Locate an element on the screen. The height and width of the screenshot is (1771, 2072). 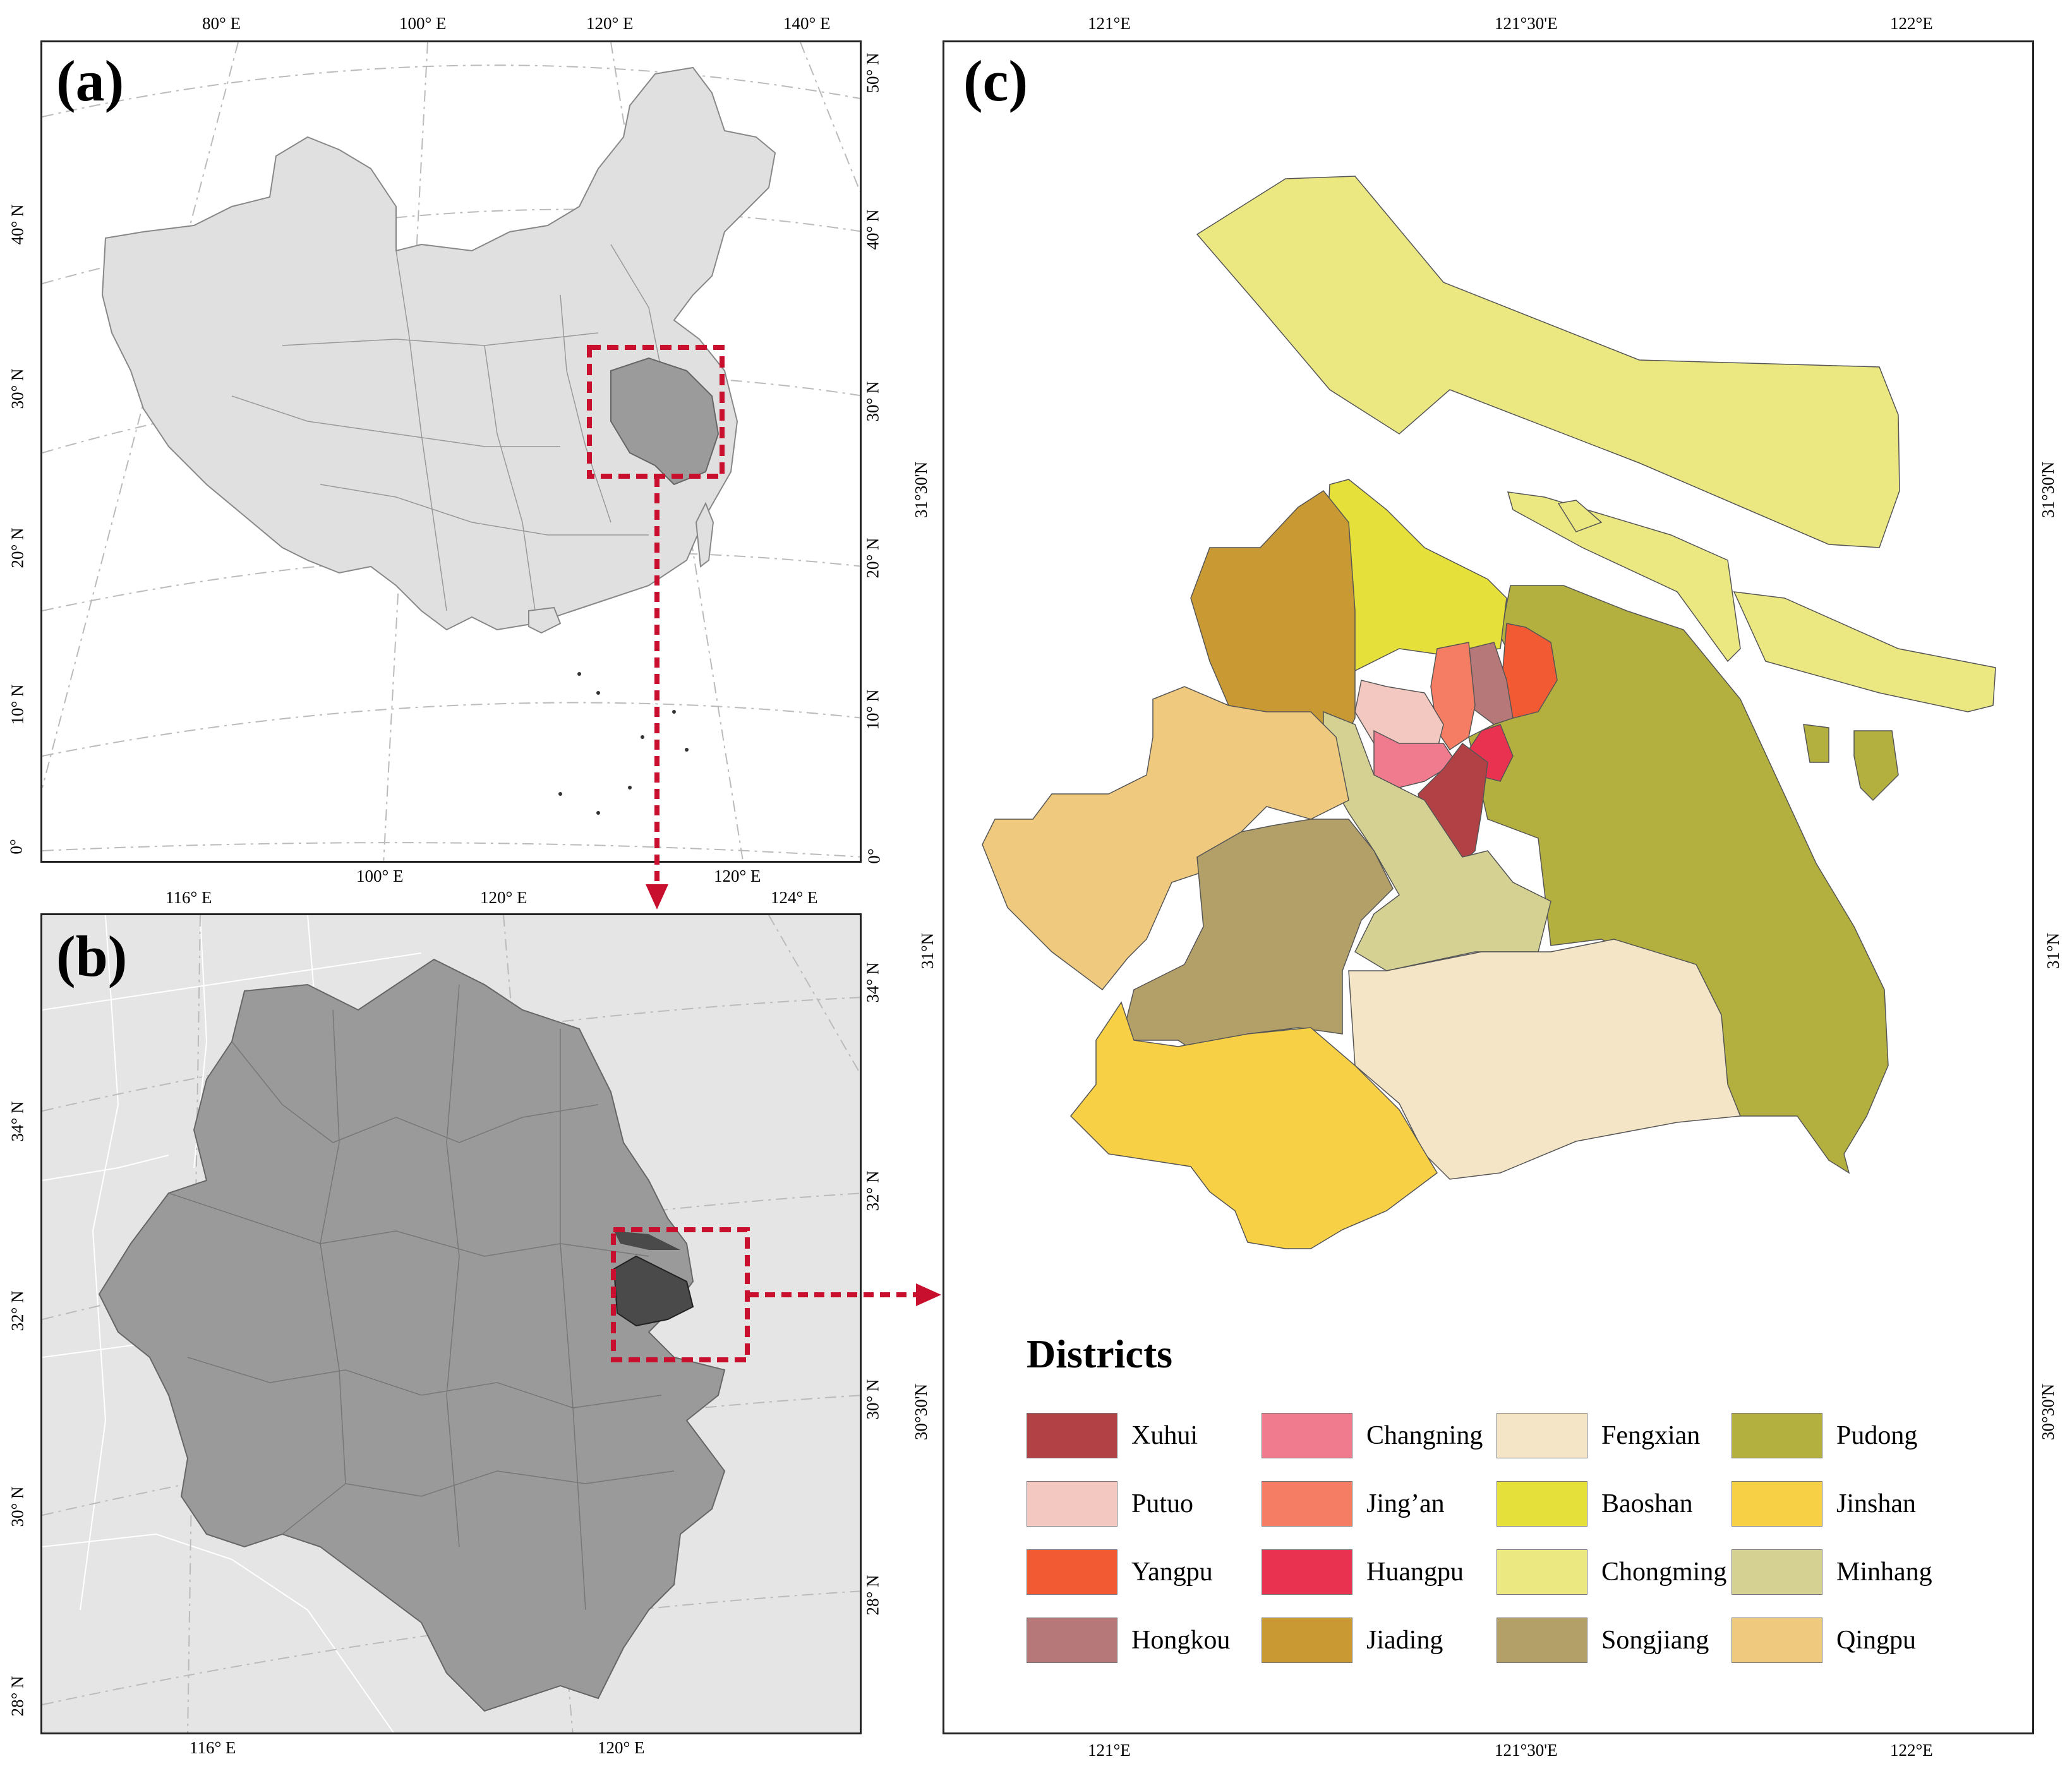
tick-b-right-4: 28° N is located at coordinates (872, 1595).